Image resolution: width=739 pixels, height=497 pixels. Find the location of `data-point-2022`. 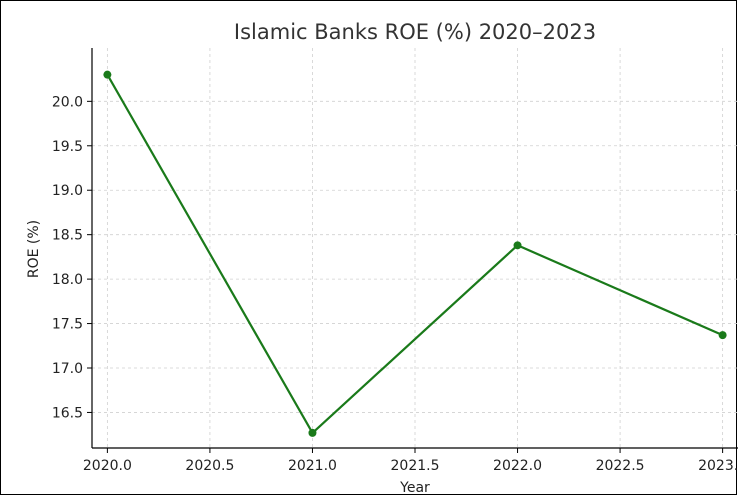

data-point-2022 is located at coordinates (517, 245).